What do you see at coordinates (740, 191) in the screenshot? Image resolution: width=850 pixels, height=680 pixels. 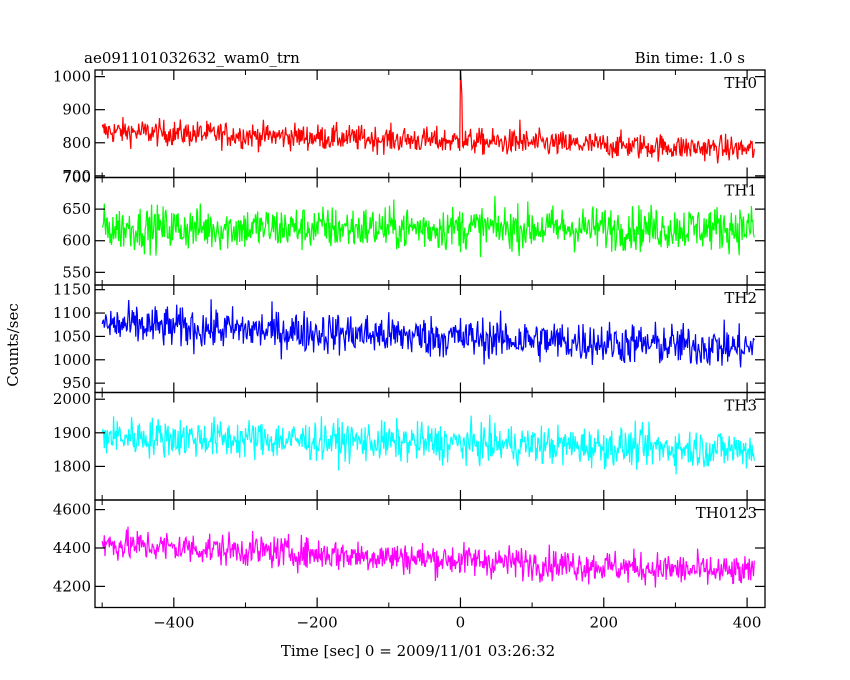 I see `panel-label-th1: TH1` at bounding box center [740, 191].